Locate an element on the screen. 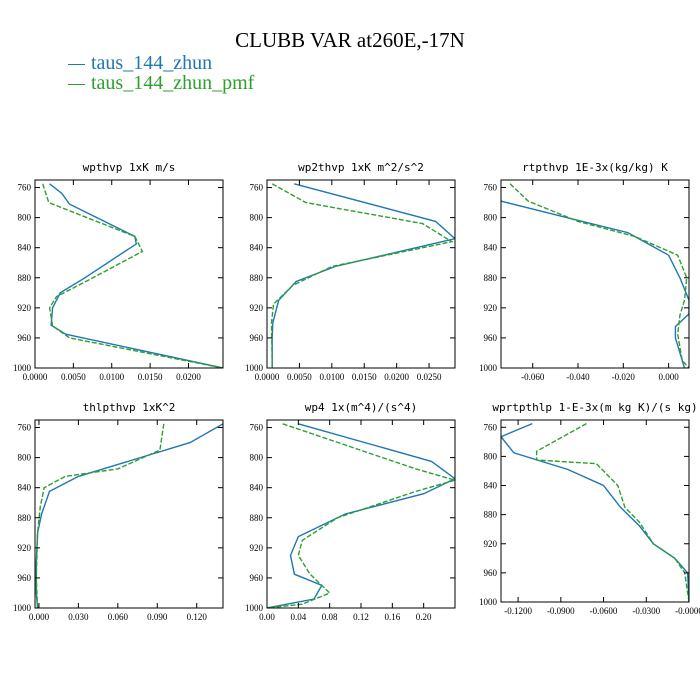 Image resolution: width=700 pixels, height=700 pixels. x-tick-label: 0.0200 is located at coordinates (188, 377).